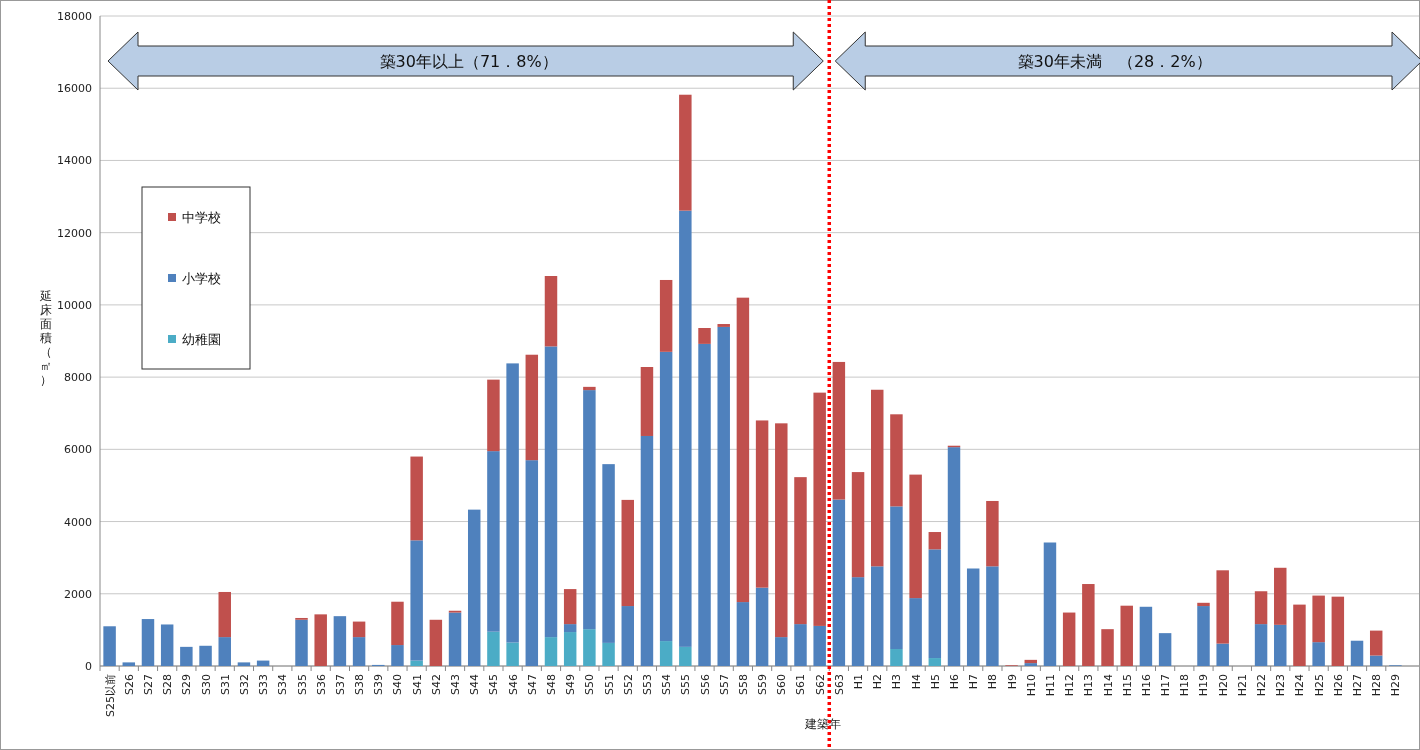  What do you see at coordinates (763, 684) in the screenshot?
I see `x-tick-label: S59` at bounding box center [763, 684].